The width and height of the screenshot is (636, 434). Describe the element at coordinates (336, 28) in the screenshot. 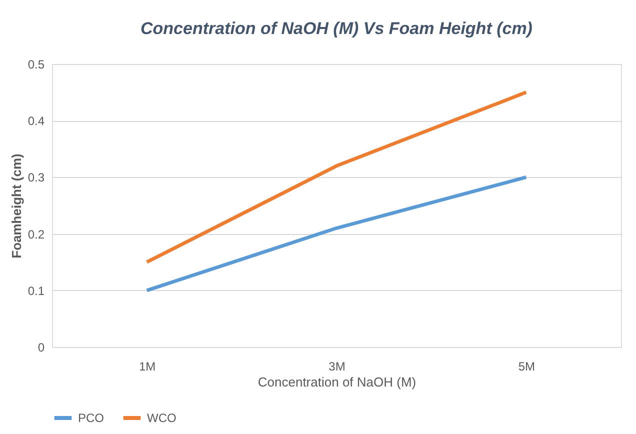

I see `chart-title: Concentration of NaOH (M) Vs Foam Height (cm)` at that location.